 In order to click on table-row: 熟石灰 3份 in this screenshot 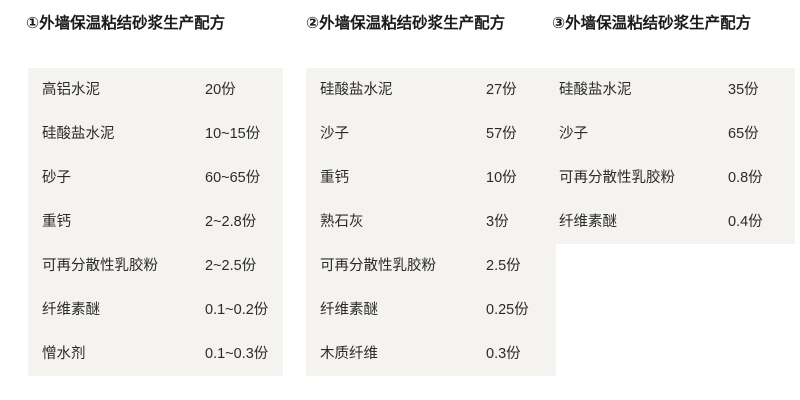, I will do `click(431, 222)`.